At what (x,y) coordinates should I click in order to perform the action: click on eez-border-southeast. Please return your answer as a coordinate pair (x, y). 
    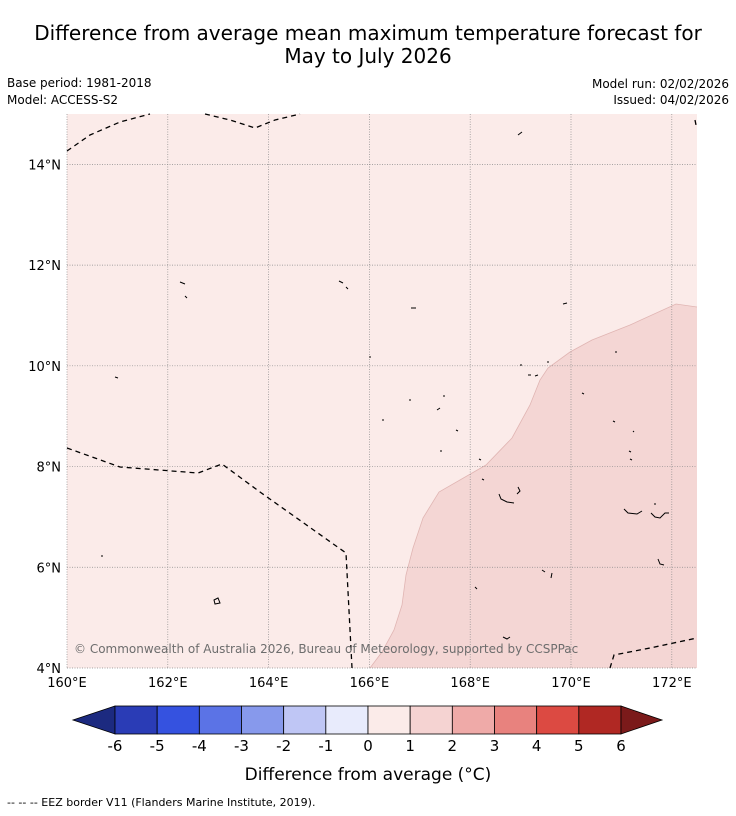
    Looking at the image, I should click on (653, 653).